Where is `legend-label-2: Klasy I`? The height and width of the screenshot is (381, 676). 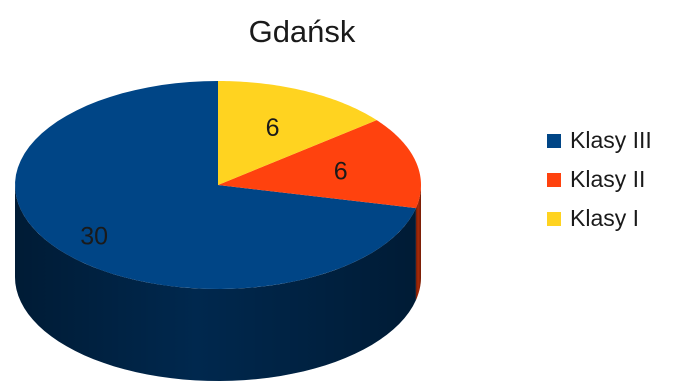
legend-label-2: Klasy I is located at coordinates (604, 218).